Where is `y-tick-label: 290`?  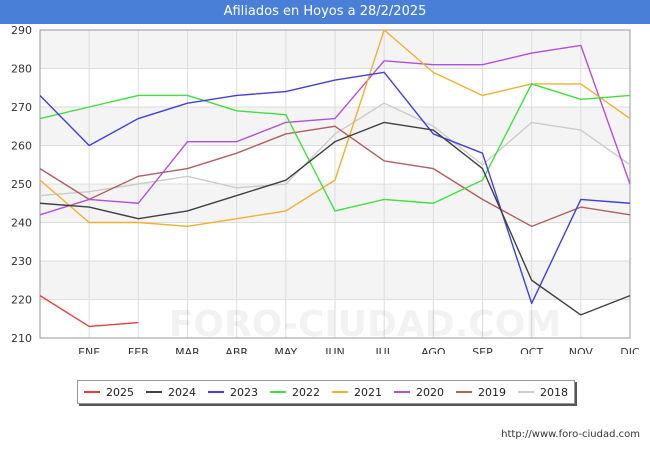 y-tick-label: 290 is located at coordinates (21, 30).